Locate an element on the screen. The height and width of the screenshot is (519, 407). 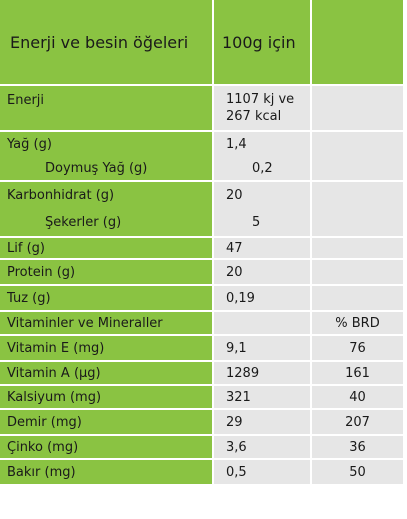
brd-column-header: % BRD is located at coordinates (357, 323).